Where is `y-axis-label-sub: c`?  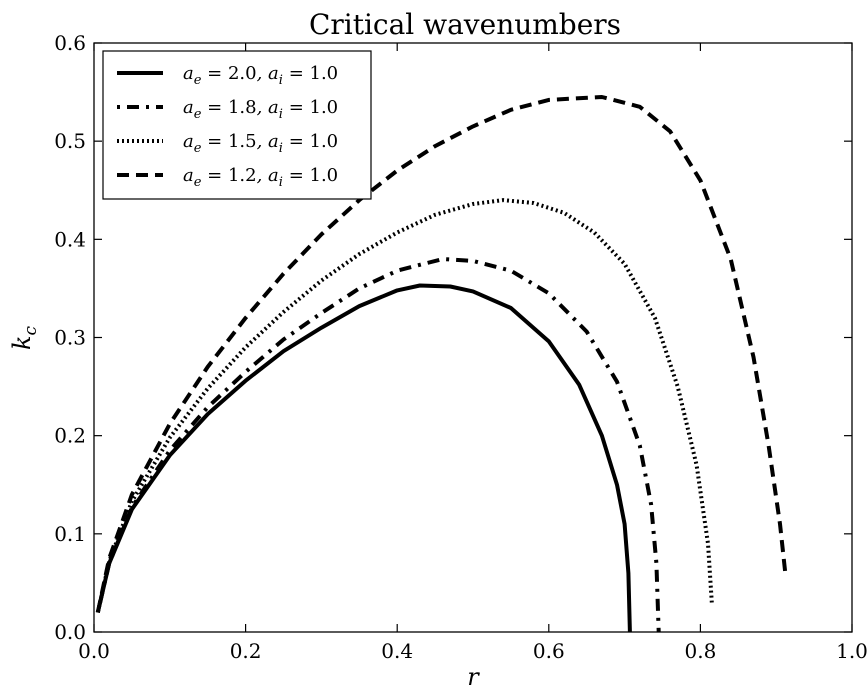 y-axis-label-sub: c is located at coordinates (31, 330).